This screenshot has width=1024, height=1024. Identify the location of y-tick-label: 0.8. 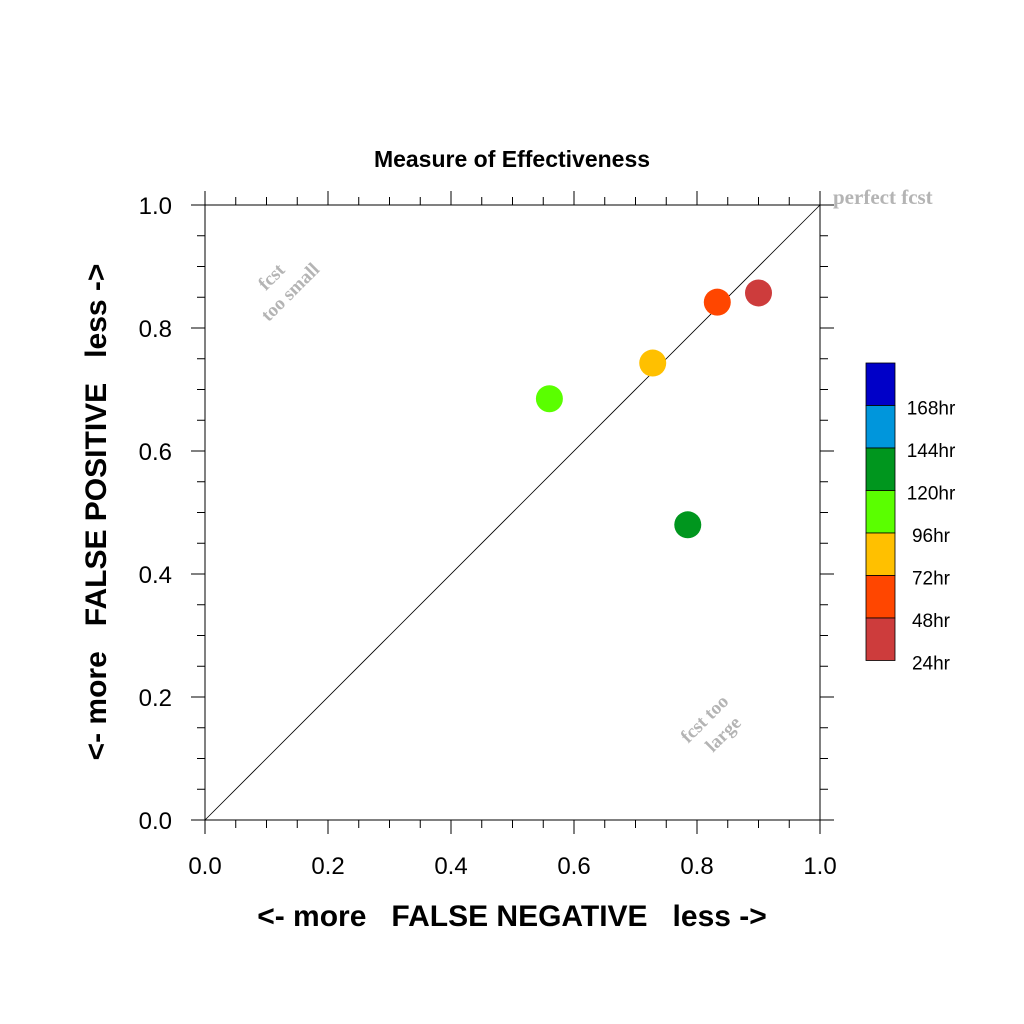
(155, 329).